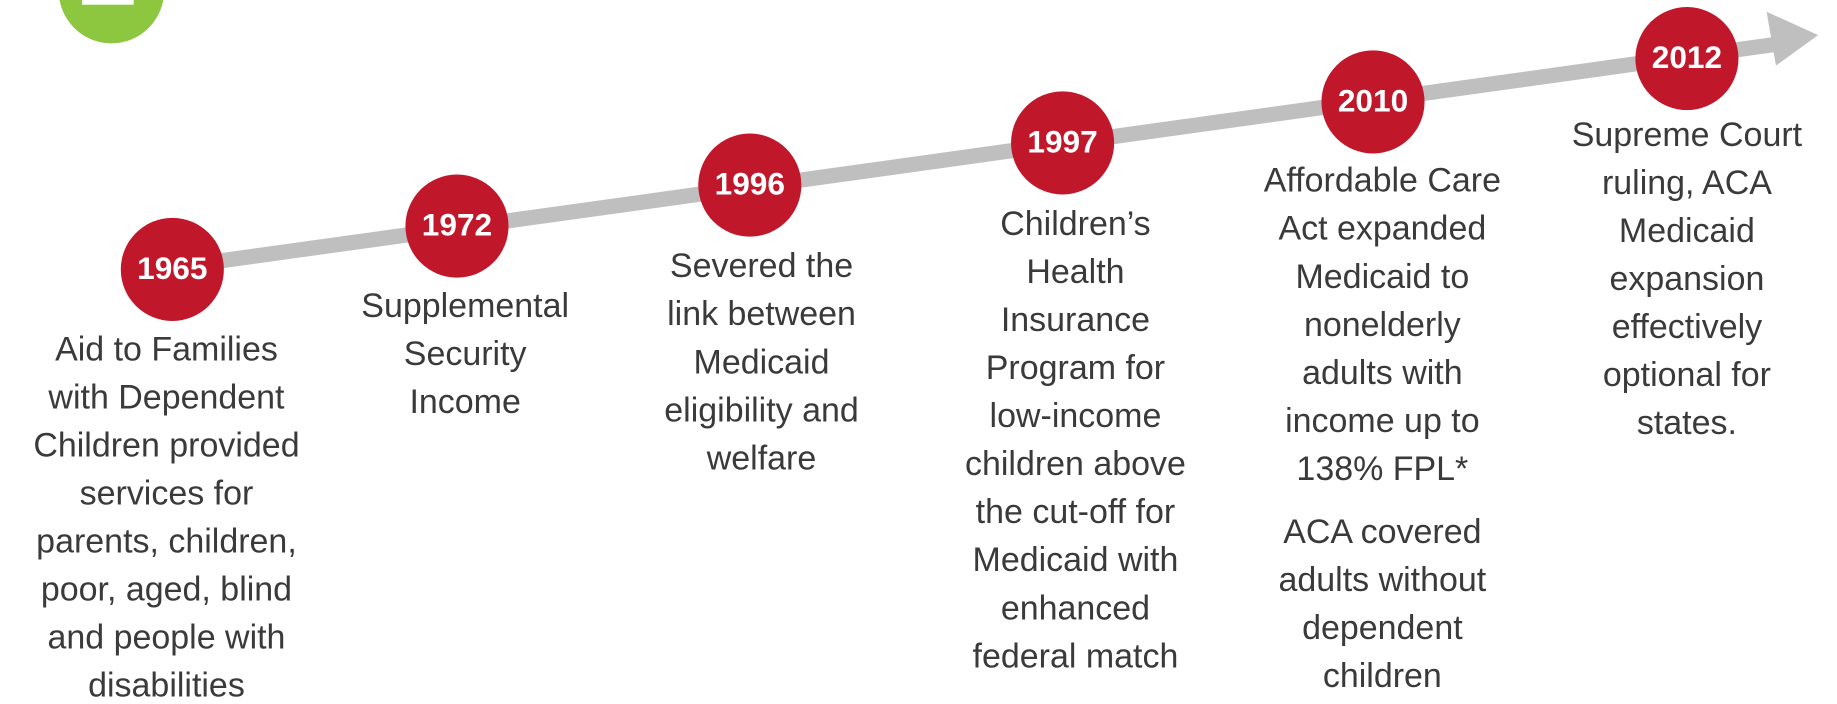  I want to click on event-description: Insurance, so click(1075, 320).